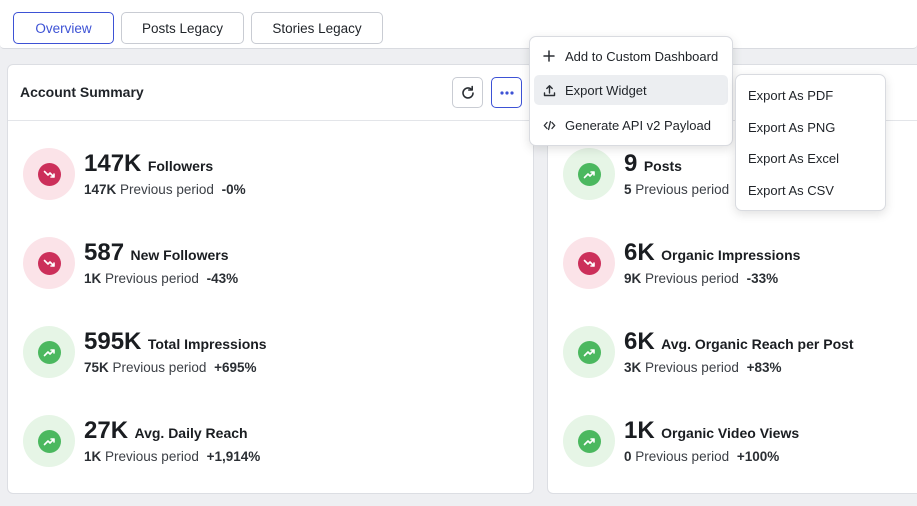  I want to click on previous-value: 5, so click(628, 189).